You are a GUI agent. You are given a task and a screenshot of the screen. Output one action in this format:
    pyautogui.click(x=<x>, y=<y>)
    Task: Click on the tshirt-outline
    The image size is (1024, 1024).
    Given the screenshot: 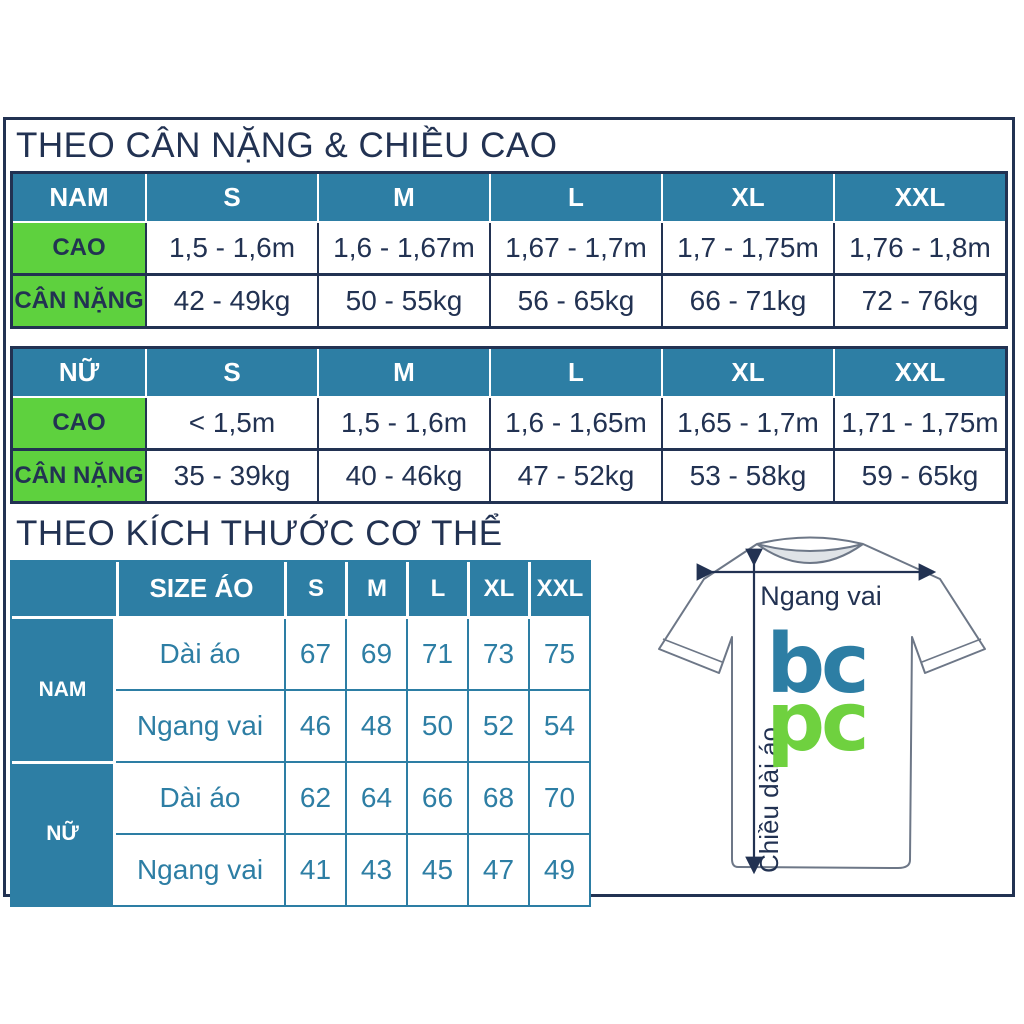 What is the action you would take?
    pyautogui.click(x=822, y=702)
    